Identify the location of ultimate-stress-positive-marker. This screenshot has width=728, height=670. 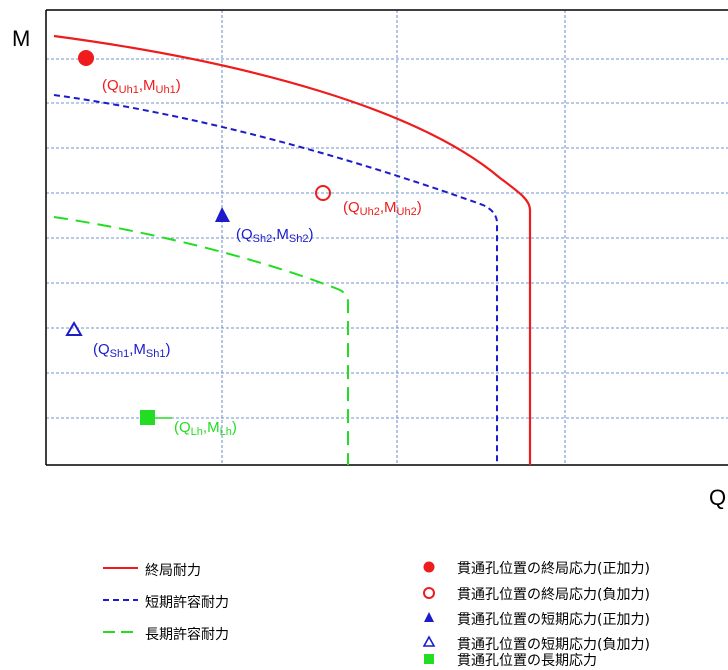
(86, 58).